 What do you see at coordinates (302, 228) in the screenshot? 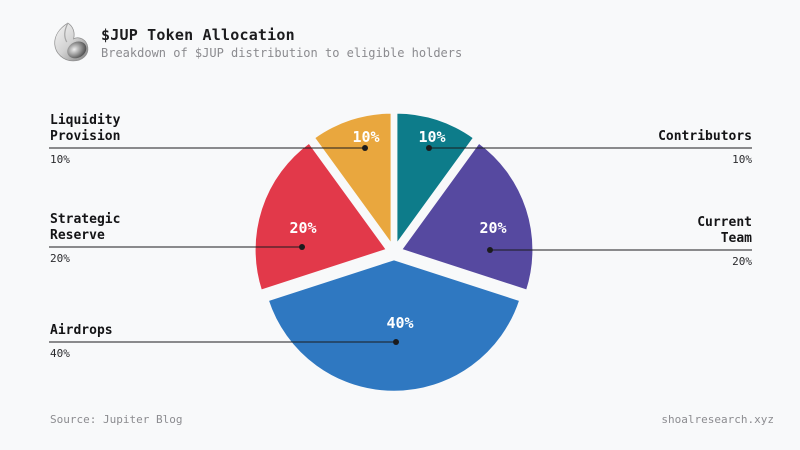
I see `slice-percent-strategic-reserve: 20%` at bounding box center [302, 228].